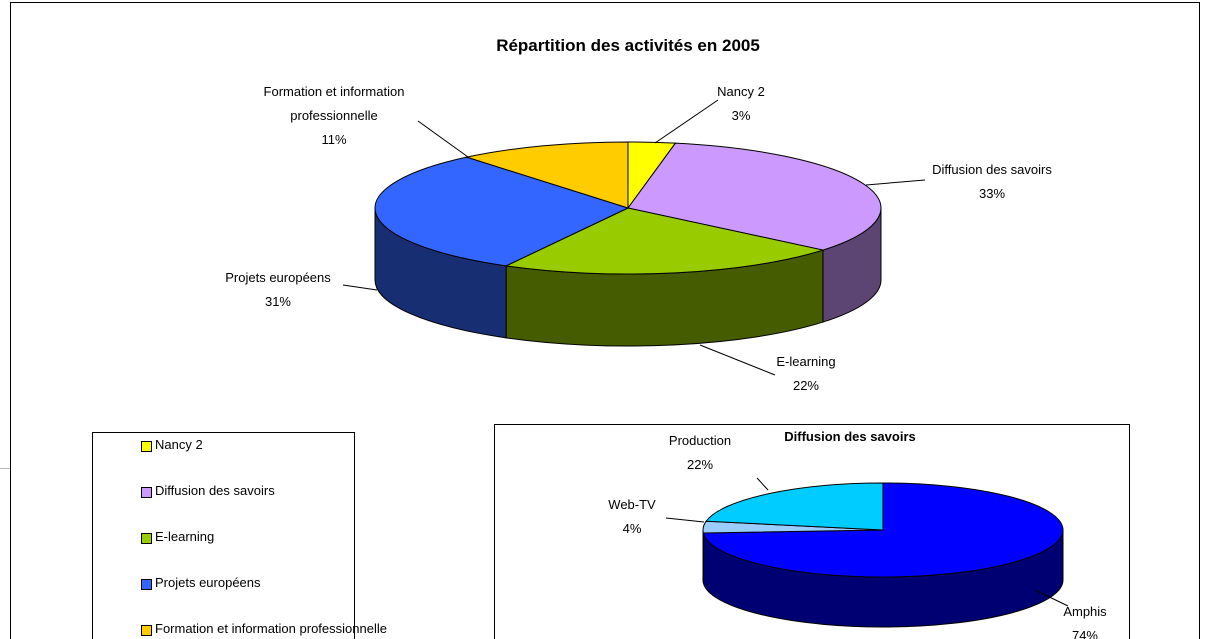 This screenshot has height=639, width=1207. Describe the element at coordinates (700, 453) in the screenshot. I see `slice-label: Production 22%` at that location.